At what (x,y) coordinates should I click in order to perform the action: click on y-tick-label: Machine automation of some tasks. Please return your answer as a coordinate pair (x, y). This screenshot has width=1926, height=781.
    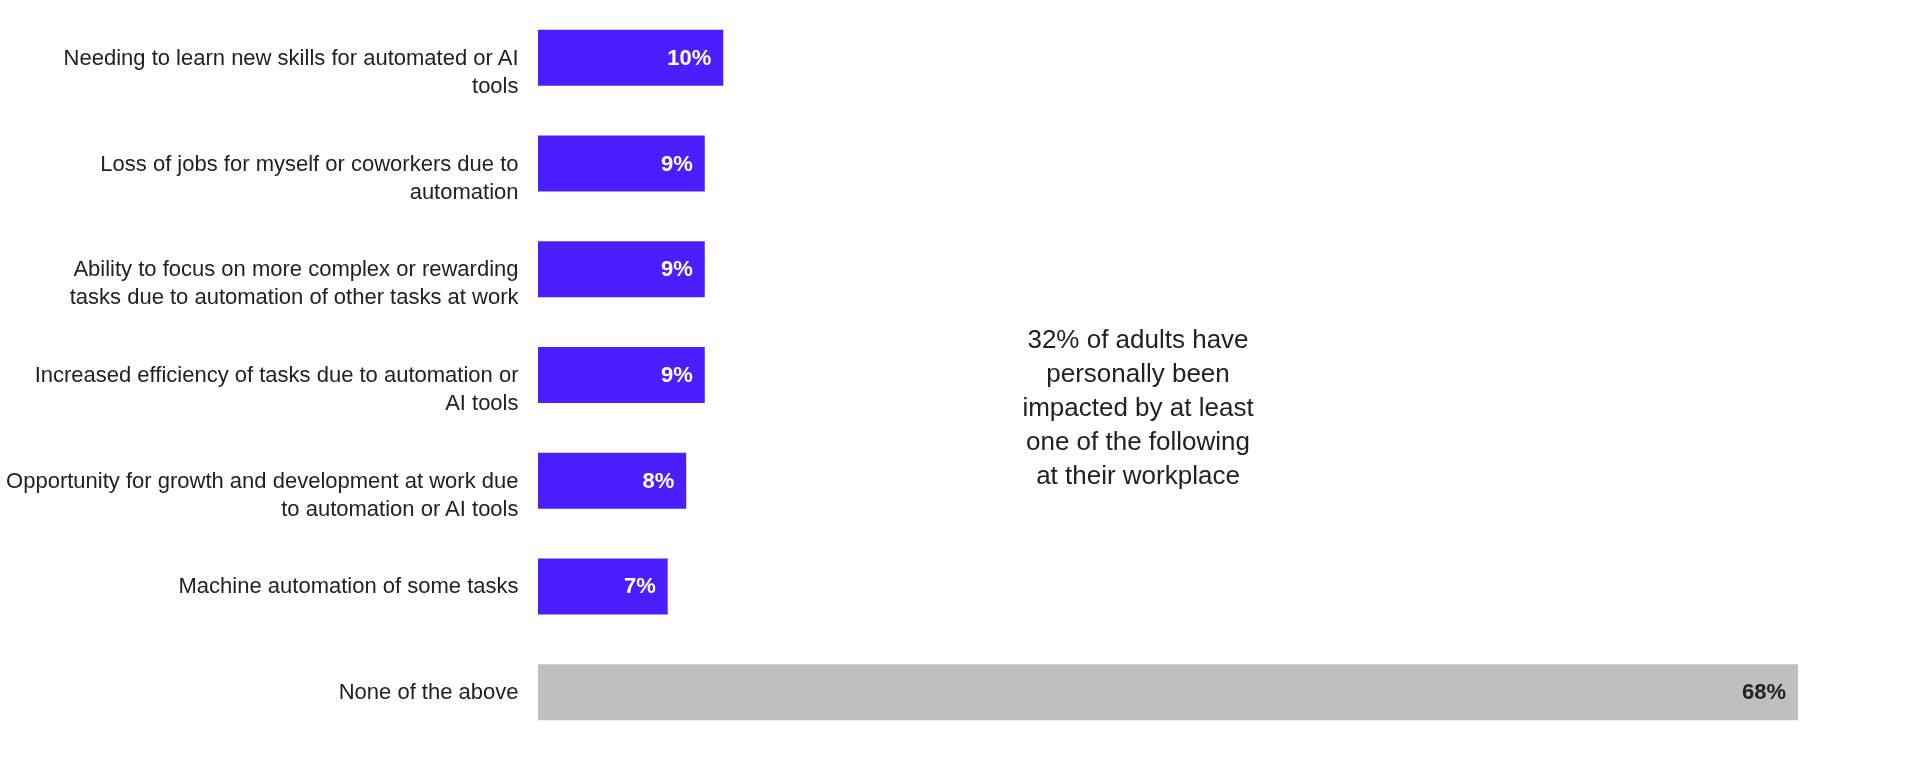
    Looking at the image, I should click on (348, 586).